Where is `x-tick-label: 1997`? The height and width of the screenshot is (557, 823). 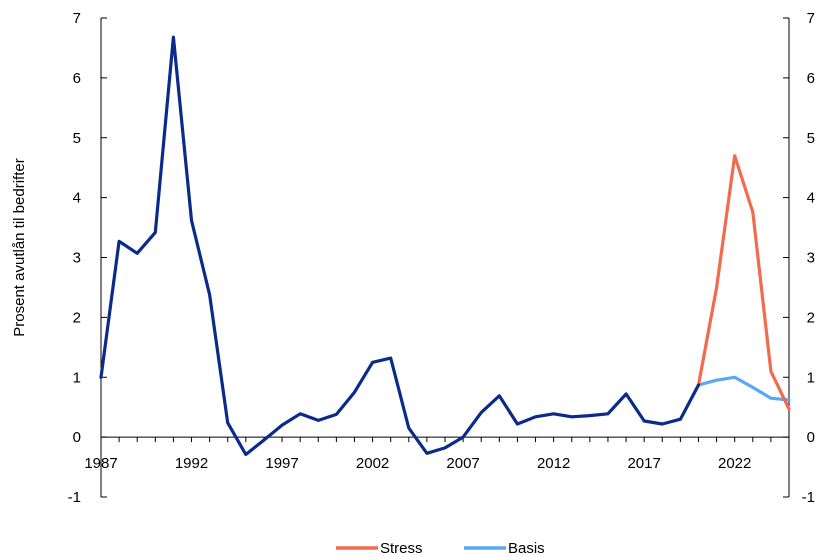
x-tick-label: 1997 is located at coordinates (281, 463).